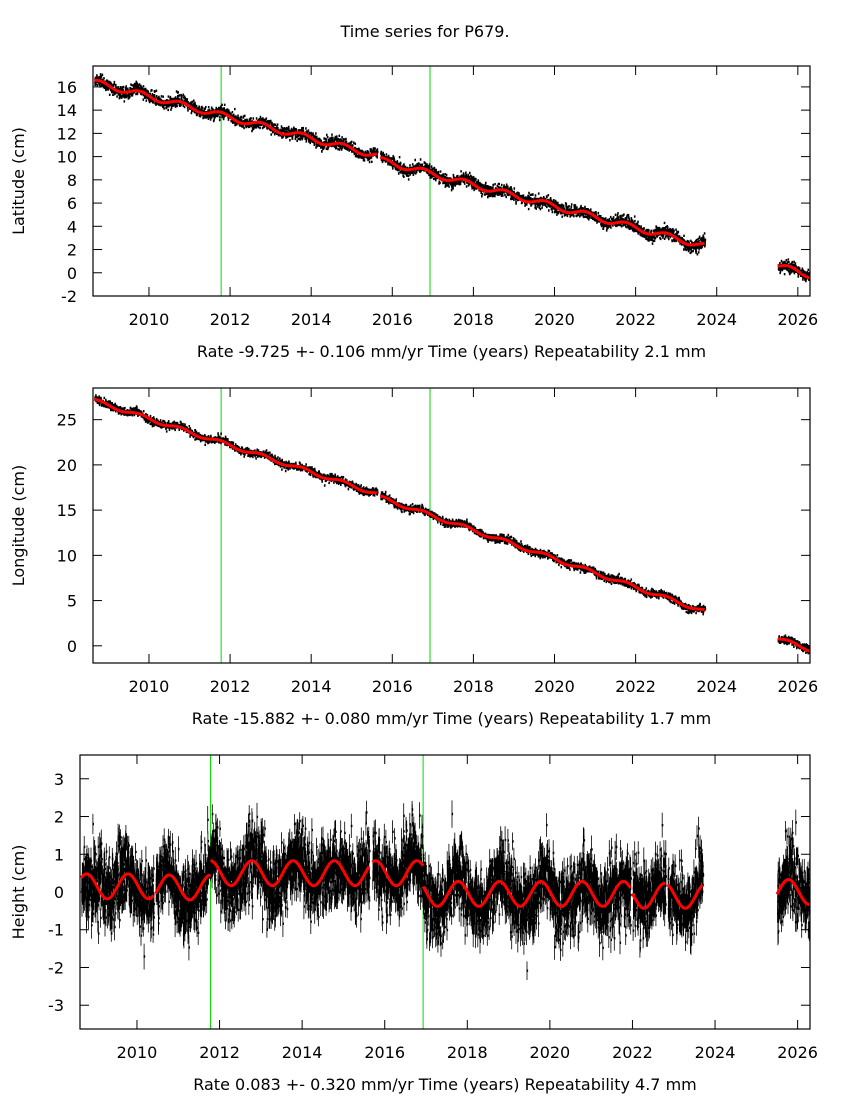 The width and height of the screenshot is (850, 1100). I want to click on y-tick-label: 12, so click(67, 133).